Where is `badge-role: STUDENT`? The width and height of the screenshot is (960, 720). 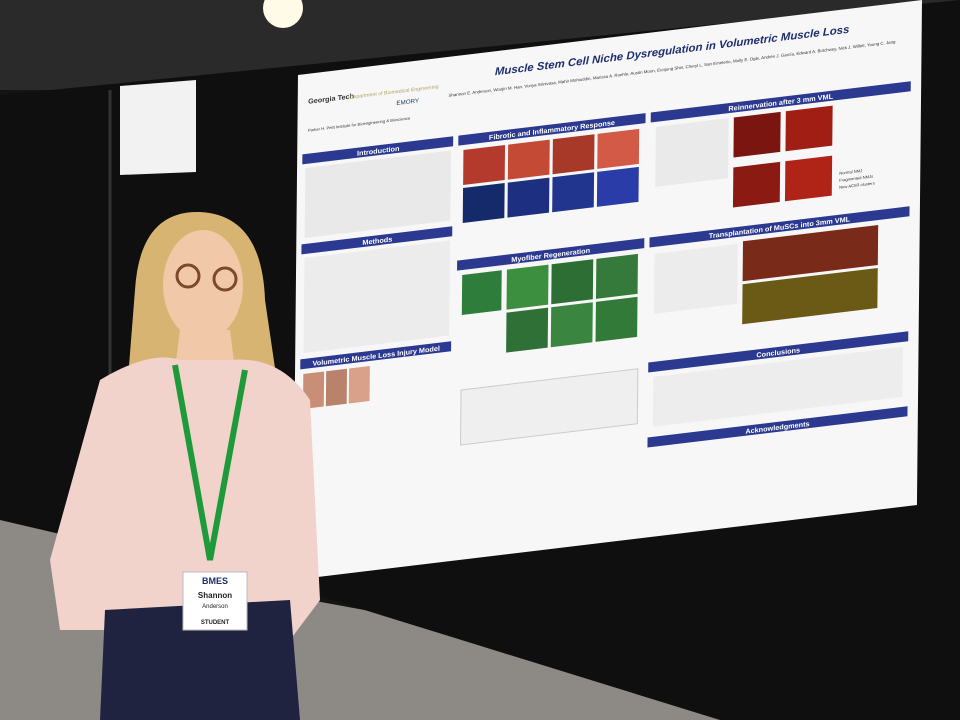 badge-role: STUDENT is located at coordinates (215, 623).